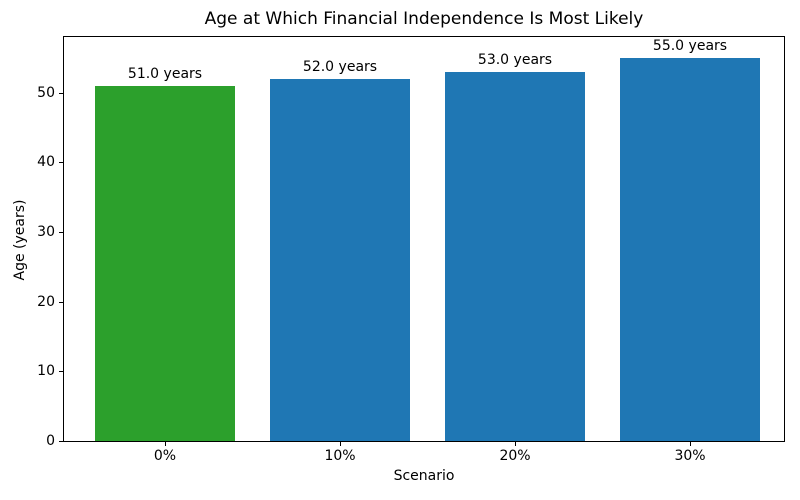  Describe the element at coordinates (340, 259) in the screenshot. I see `bar-10%` at that location.